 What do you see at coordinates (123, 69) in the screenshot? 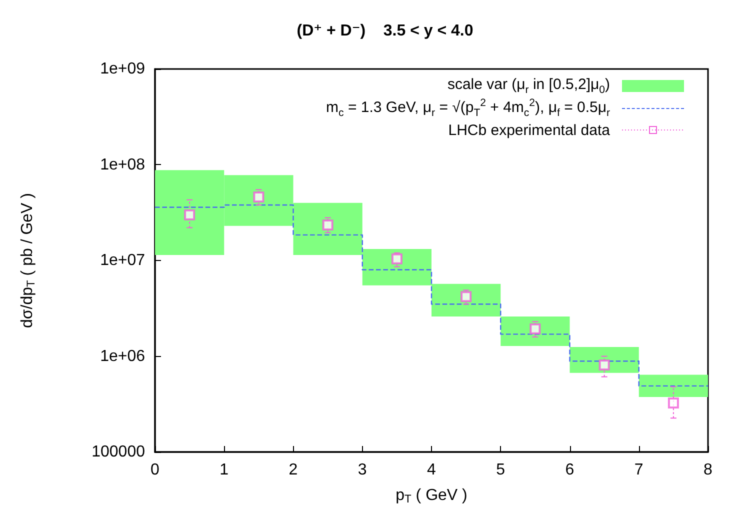
I see `y-tick-label: 1e+09` at bounding box center [123, 69].